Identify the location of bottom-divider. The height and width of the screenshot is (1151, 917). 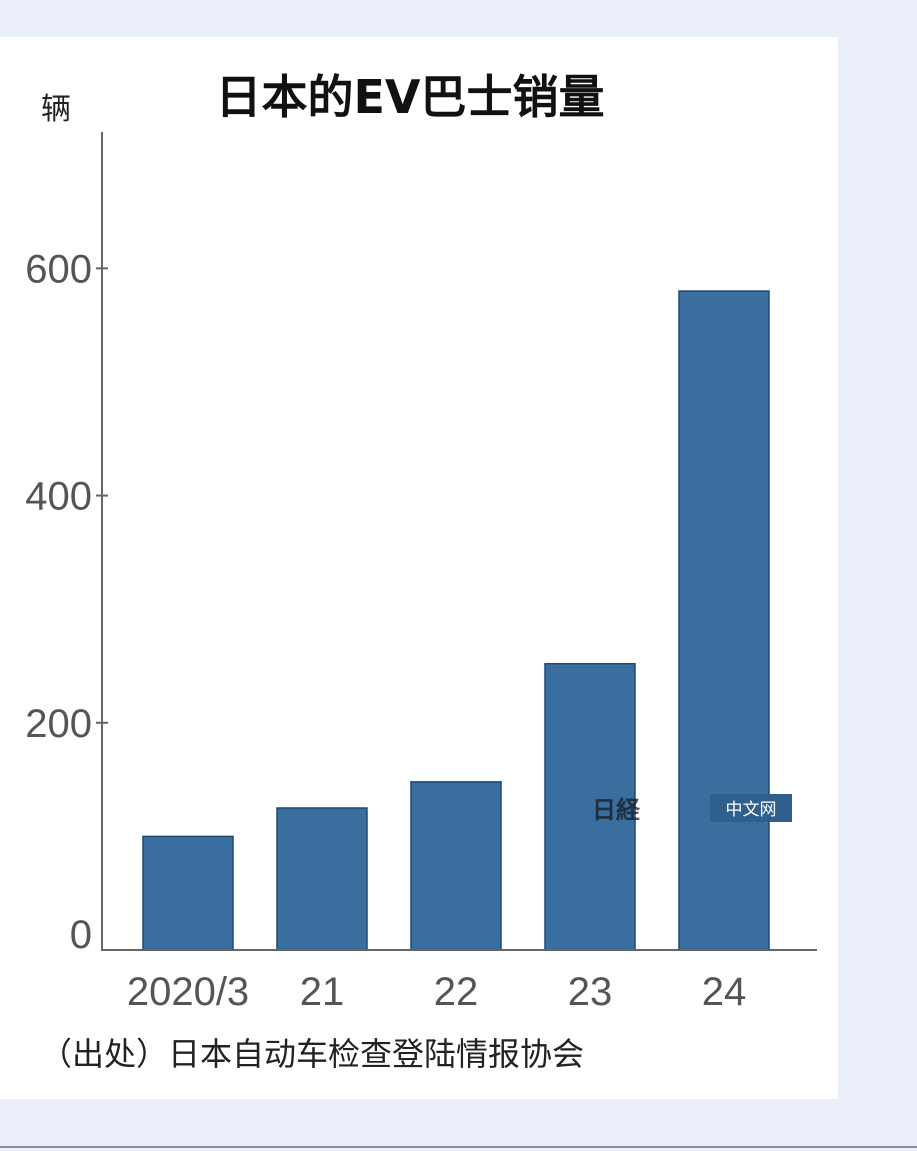
(458, 1147).